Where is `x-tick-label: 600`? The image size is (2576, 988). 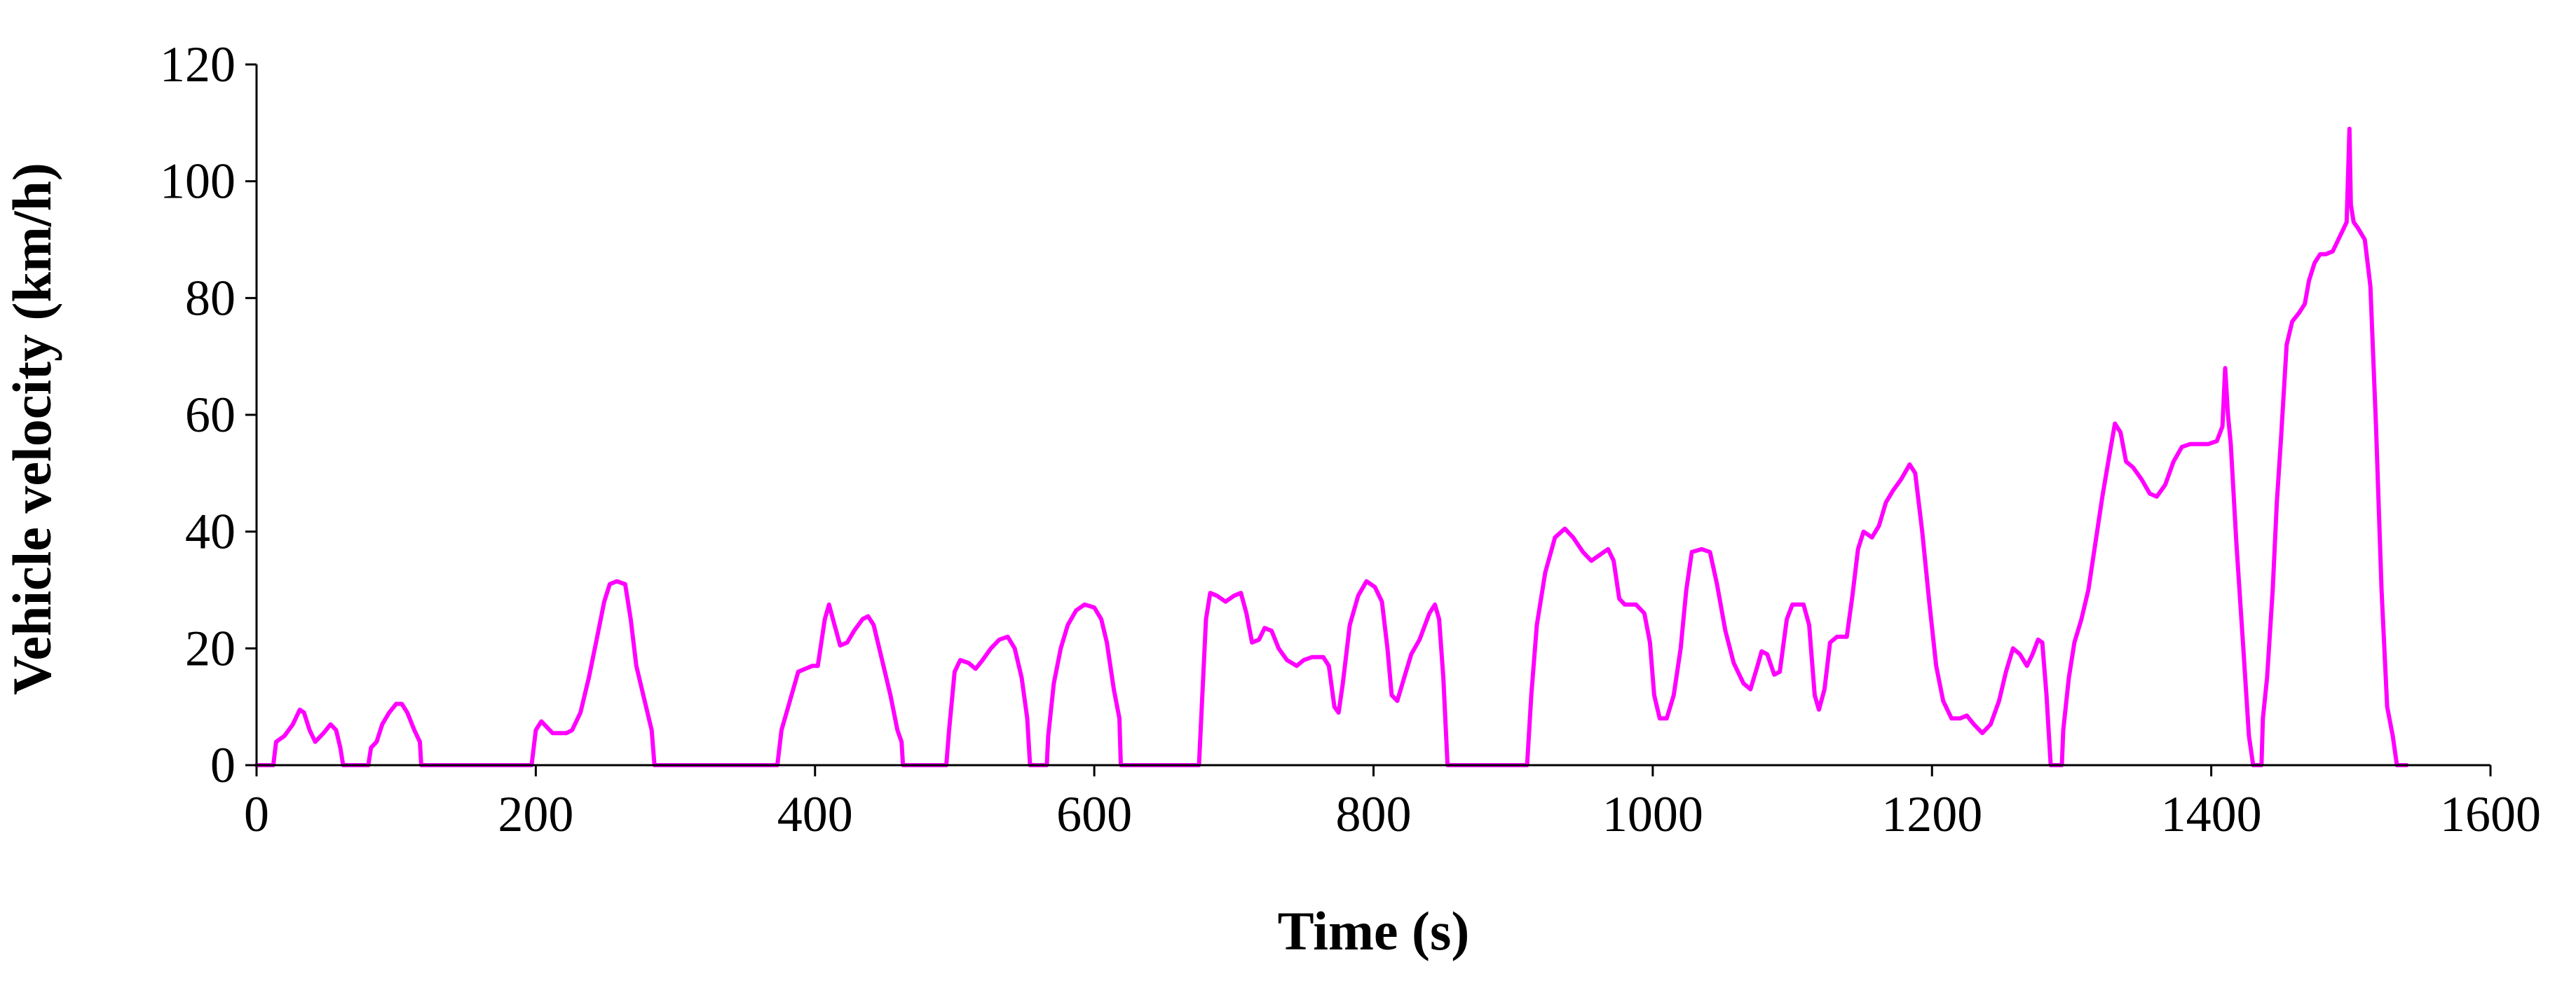 x-tick-label: 600 is located at coordinates (1094, 814).